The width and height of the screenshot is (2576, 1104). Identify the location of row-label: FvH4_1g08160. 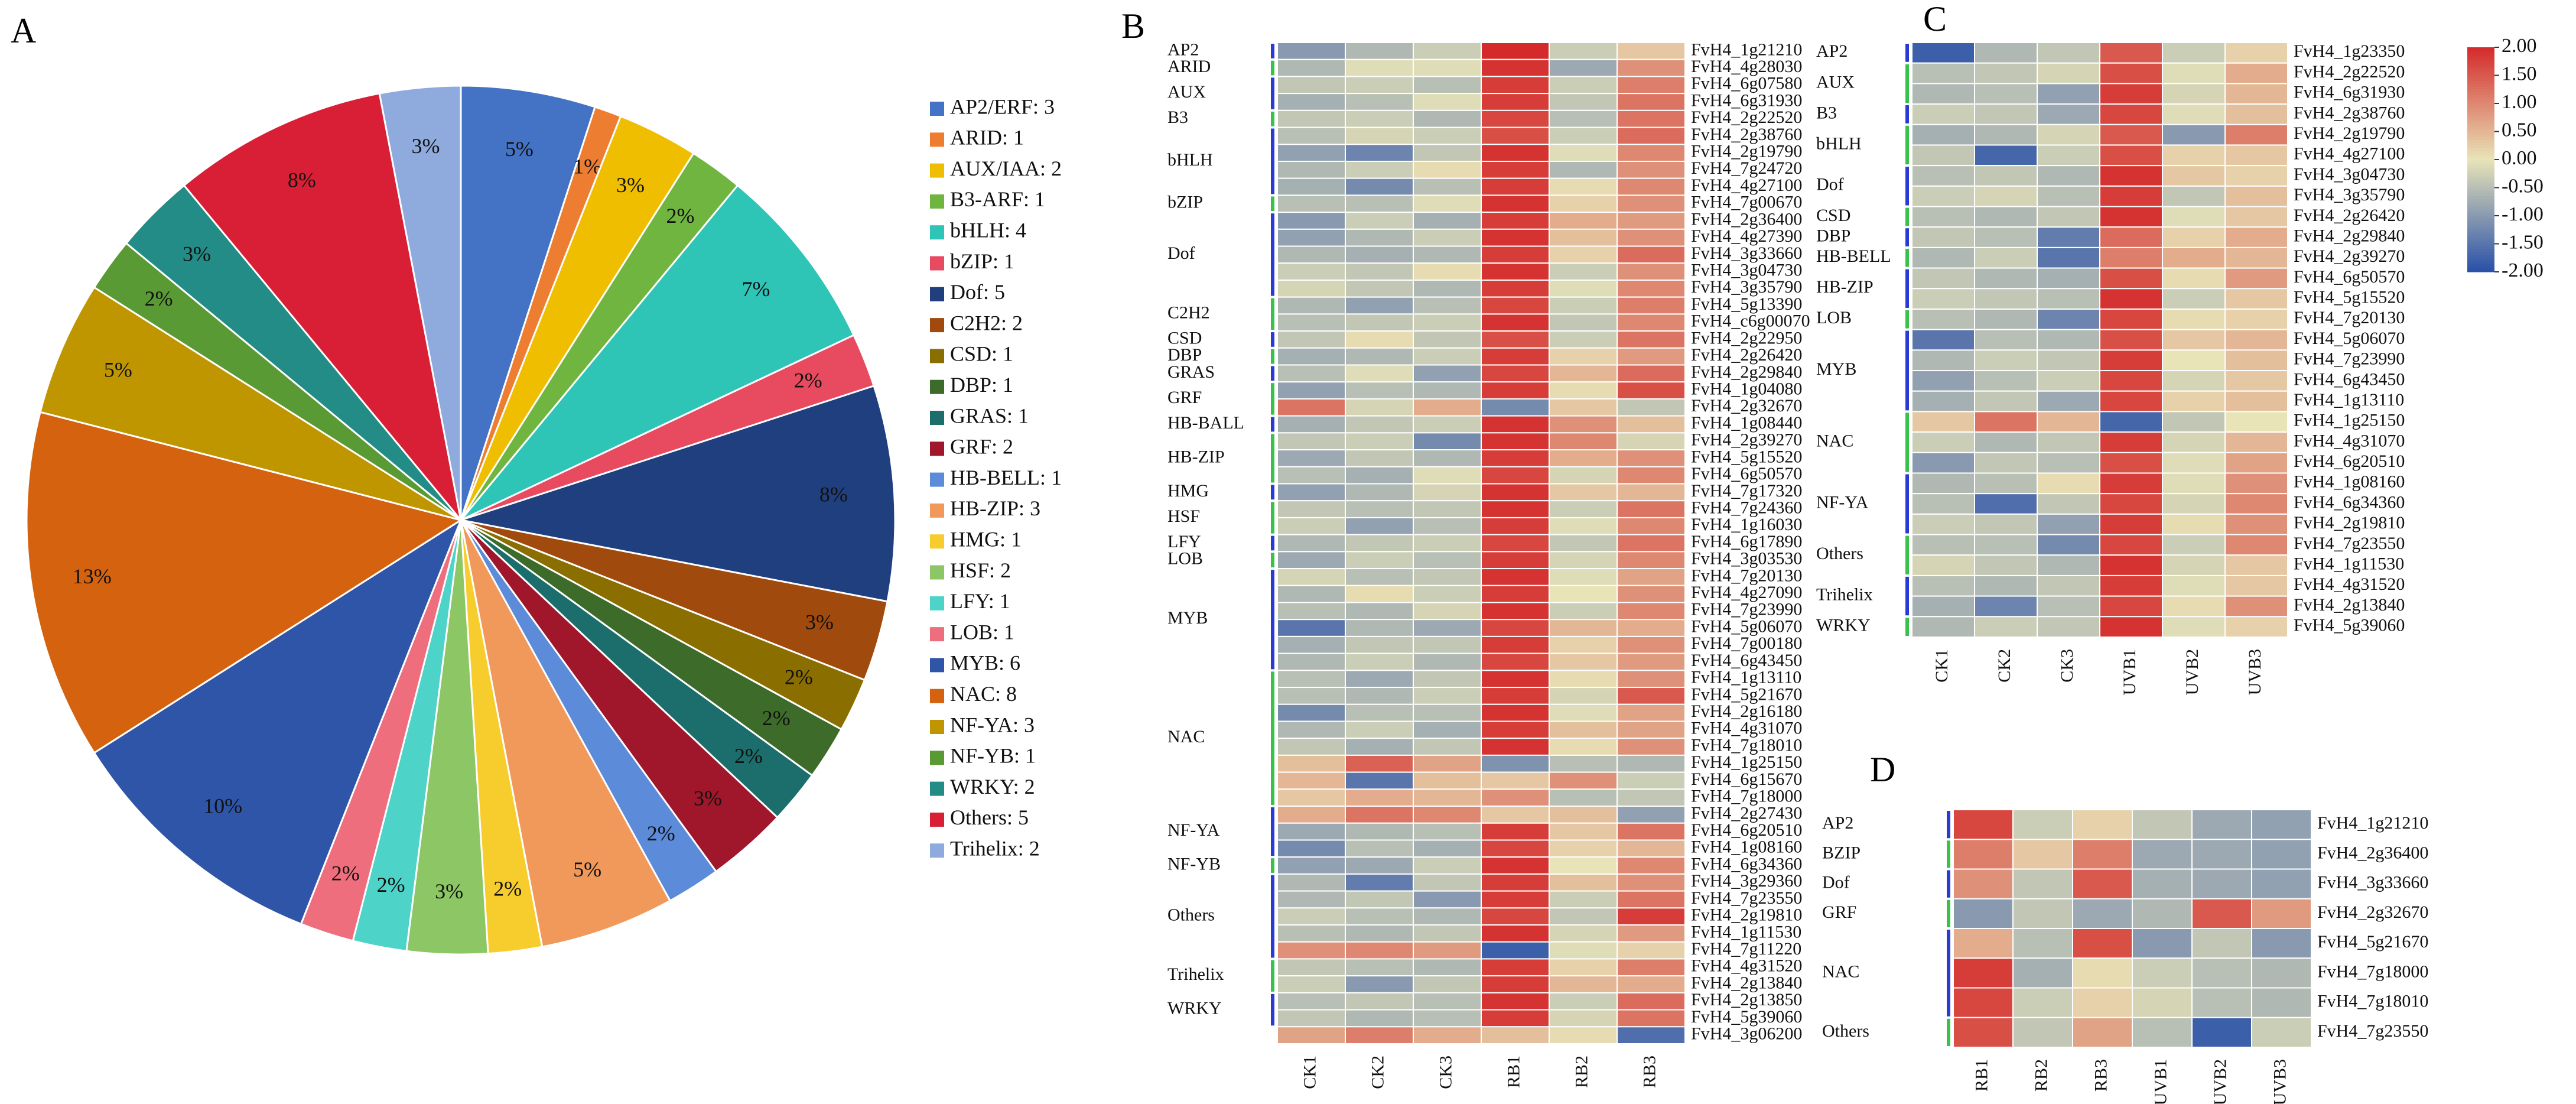
(1746, 847).